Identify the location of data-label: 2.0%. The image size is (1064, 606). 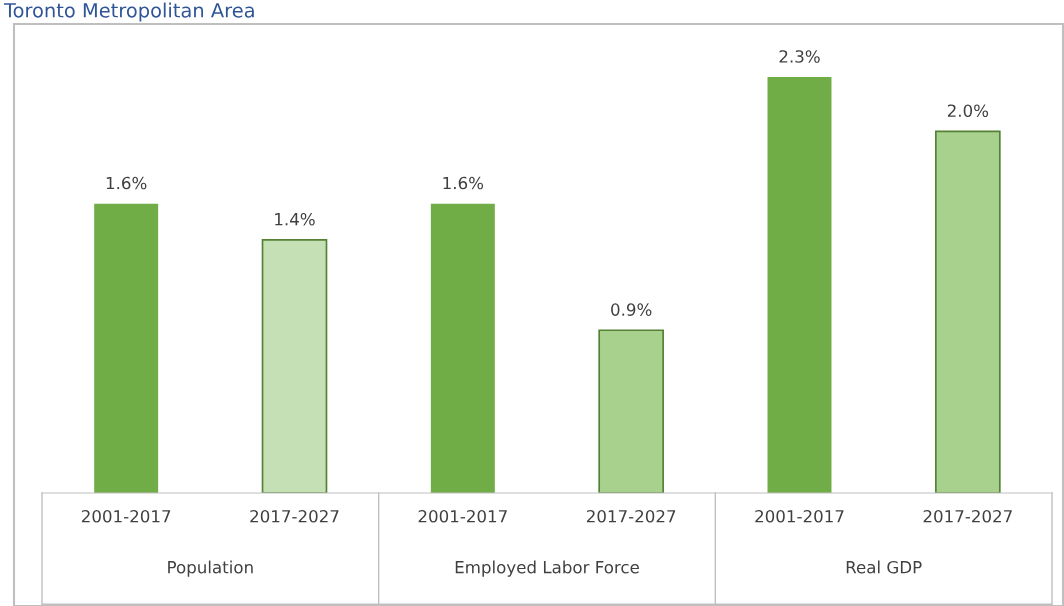
(968, 111).